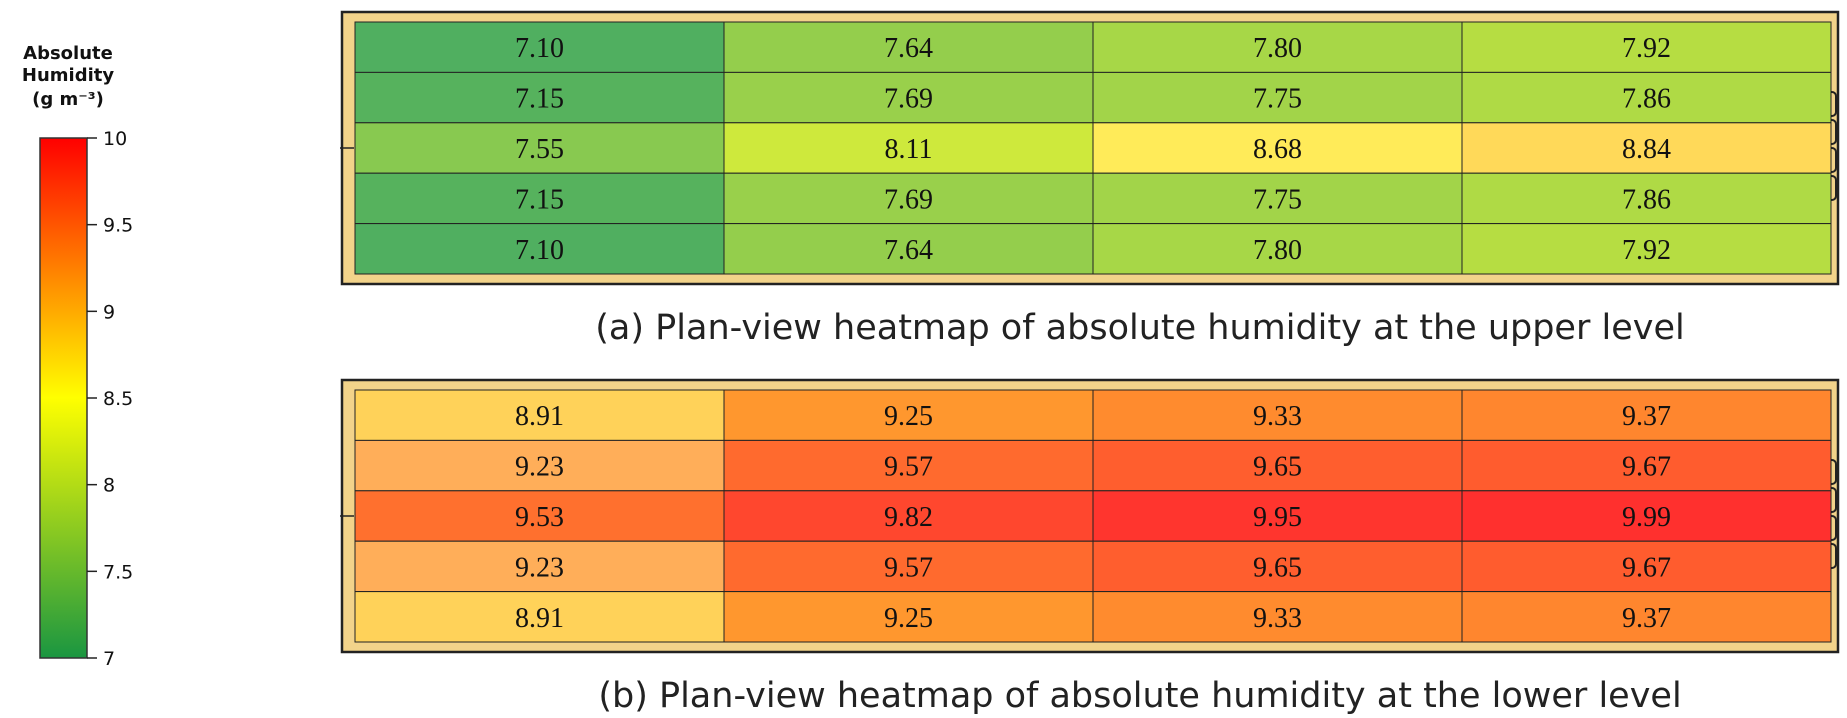  What do you see at coordinates (63, 398) in the screenshot?
I see `colorbar-gradient` at bounding box center [63, 398].